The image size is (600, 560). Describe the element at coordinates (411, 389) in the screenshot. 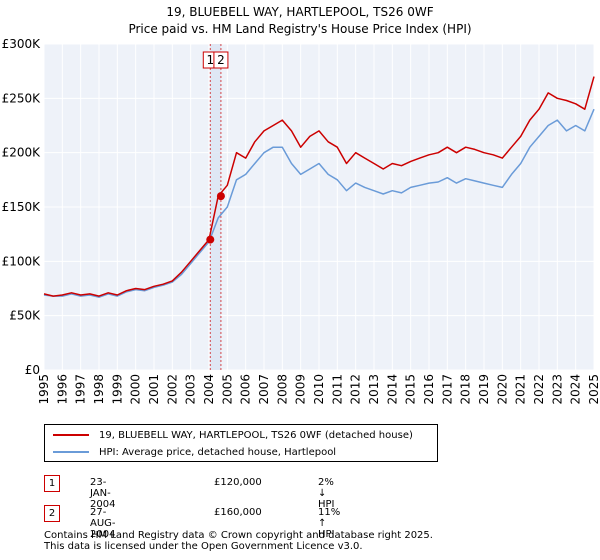

I see `x-tick-label: 2015` at that location.